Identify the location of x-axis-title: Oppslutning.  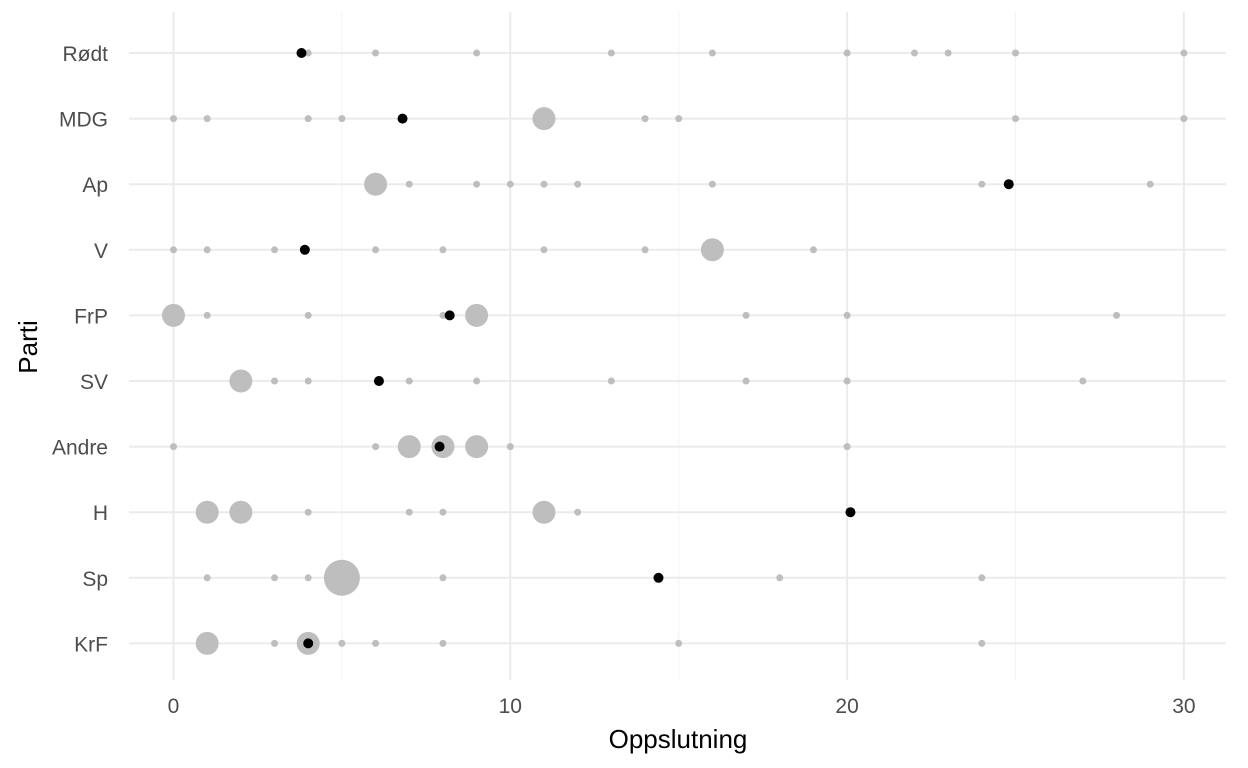
(678, 739).